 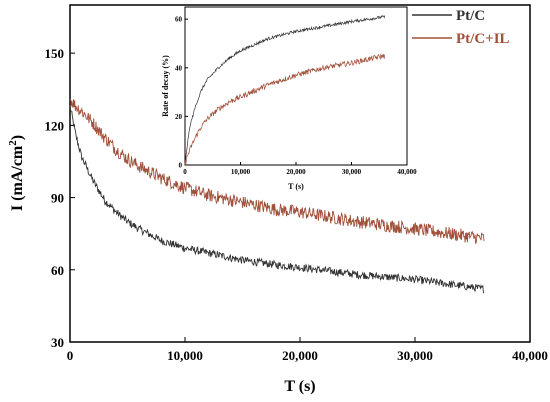 I want to click on main-x-tick-label: 0, so click(x=70, y=355).